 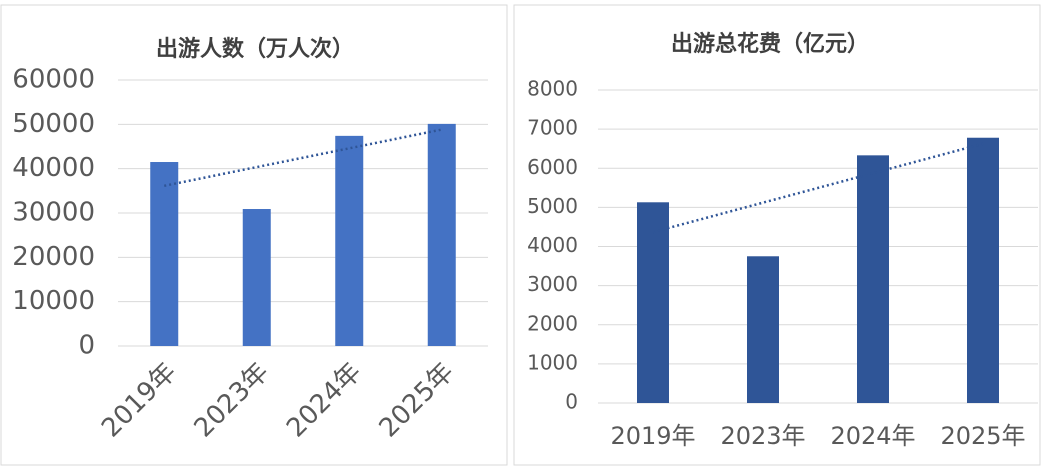 I want to click on y-tick-label: 60000, so click(x=53, y=80).